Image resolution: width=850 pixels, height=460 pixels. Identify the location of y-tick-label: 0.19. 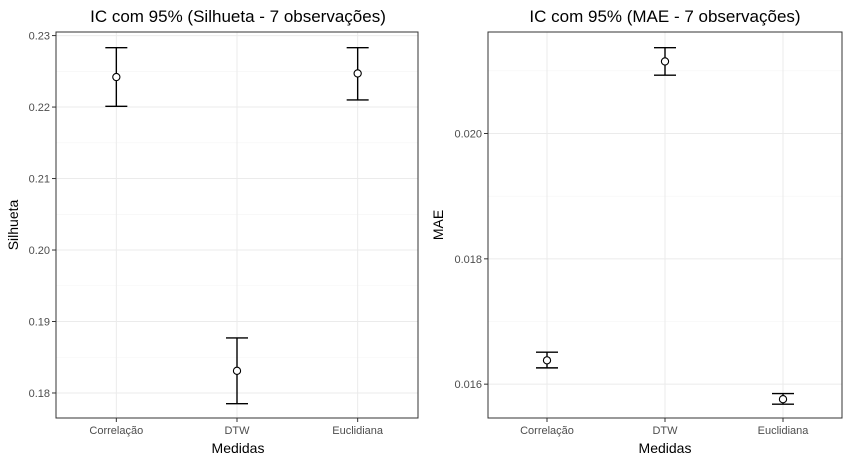
(39, 323).